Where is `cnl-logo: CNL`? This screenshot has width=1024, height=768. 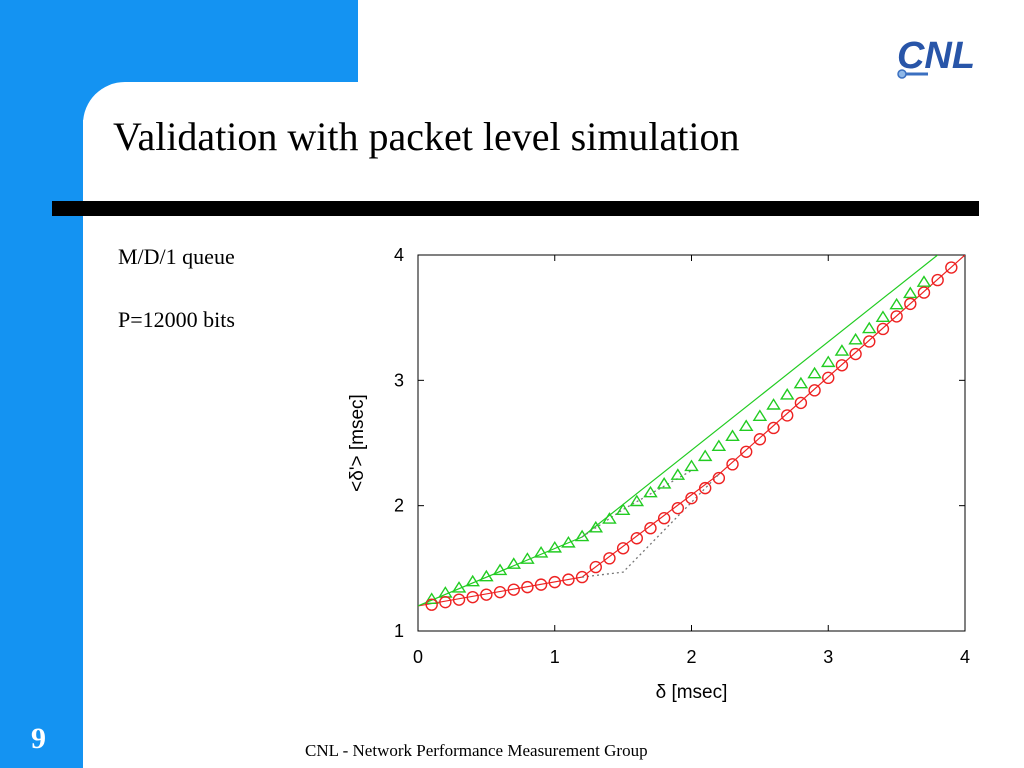
cnl-logo: CNL is located at coordinates (936, 57).